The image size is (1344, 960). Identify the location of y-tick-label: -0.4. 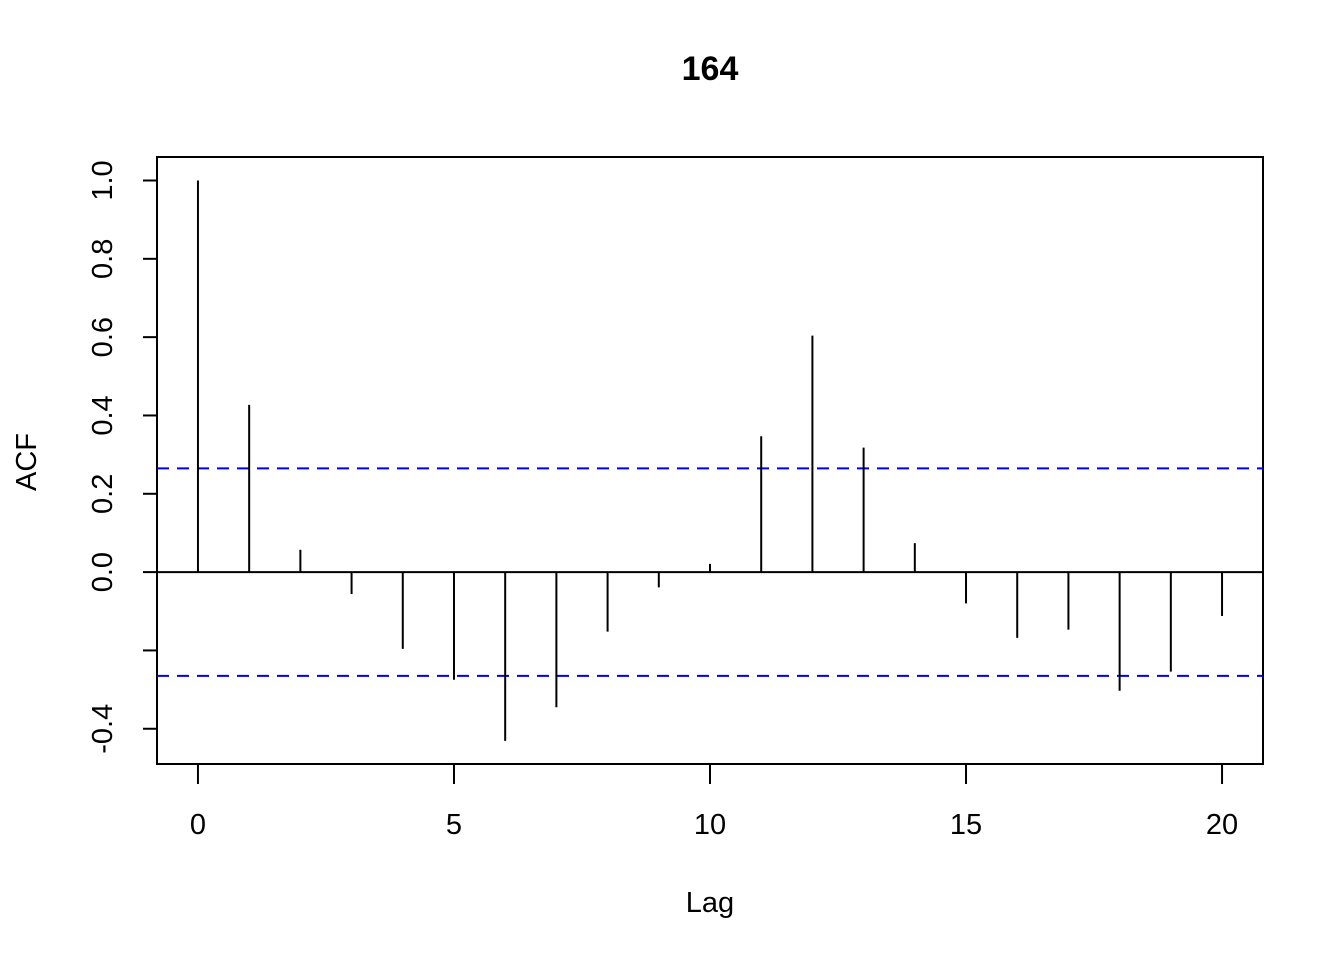
(103, 729).